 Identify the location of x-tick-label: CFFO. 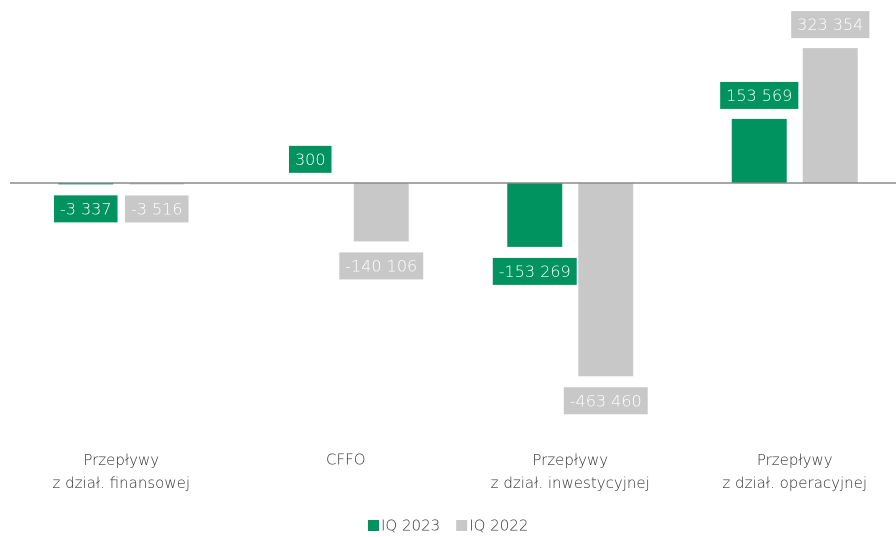
(346, 460).